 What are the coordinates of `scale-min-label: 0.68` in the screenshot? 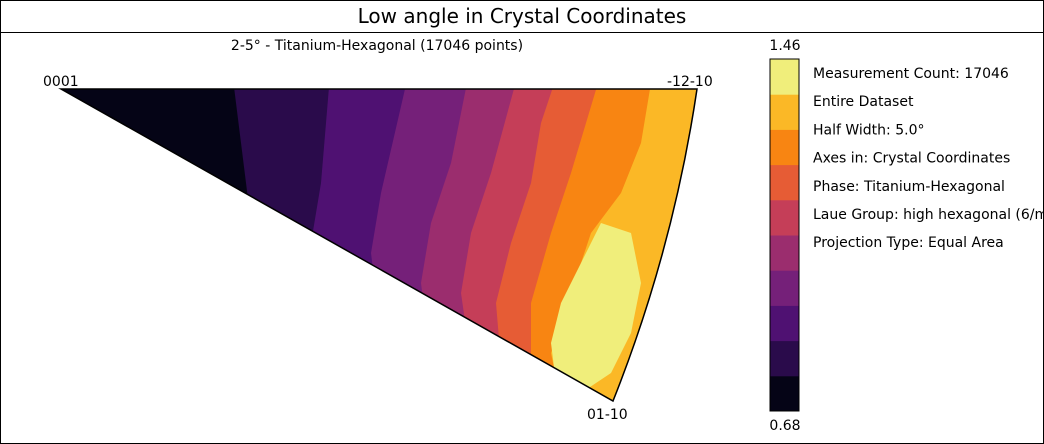 It's located at (784, 426).